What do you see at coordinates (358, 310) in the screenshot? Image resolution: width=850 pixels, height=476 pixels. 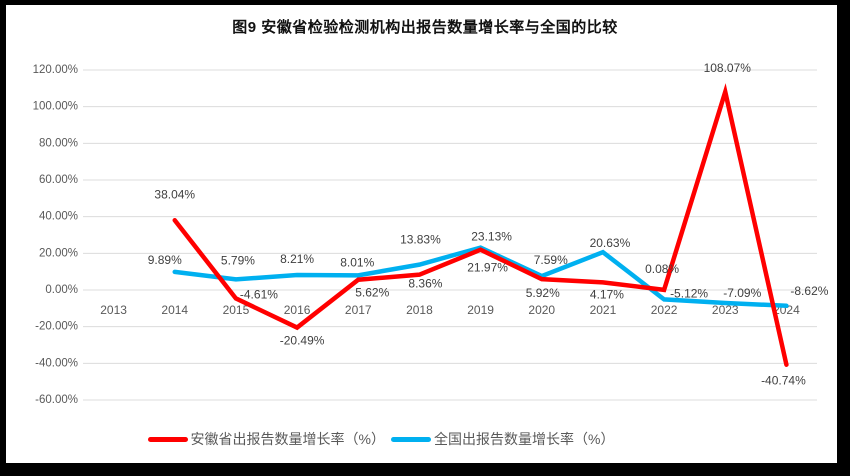 I see `x-axis-tick-label: 2017` at bounding box center [358, 310].